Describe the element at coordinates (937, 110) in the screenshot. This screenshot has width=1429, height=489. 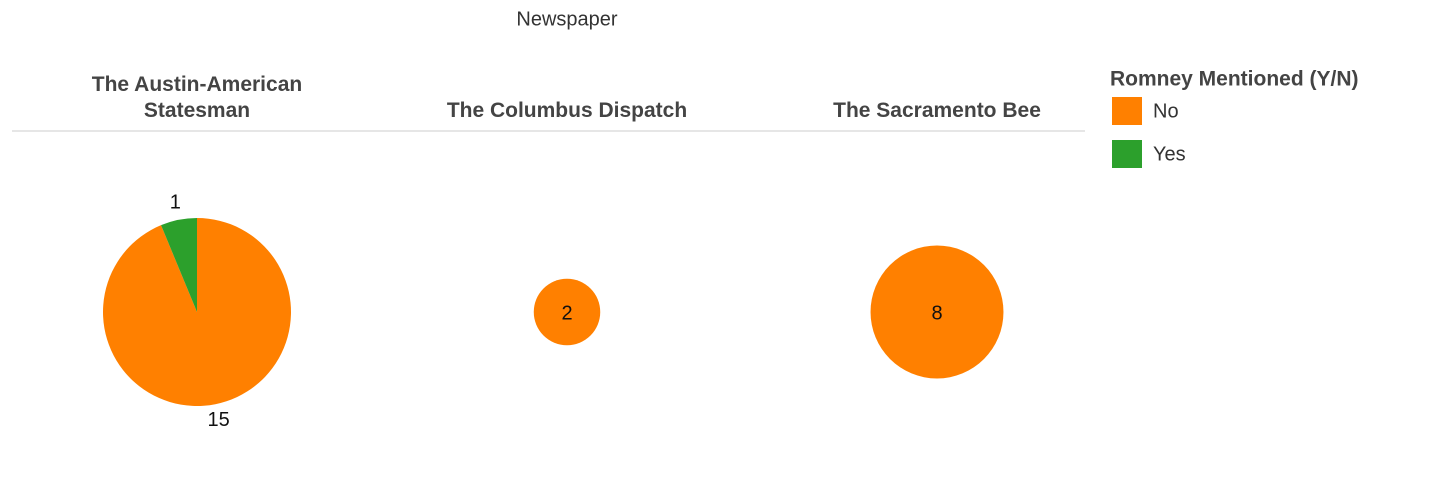
I see `column-header: The Sacramento Bee` at that location.